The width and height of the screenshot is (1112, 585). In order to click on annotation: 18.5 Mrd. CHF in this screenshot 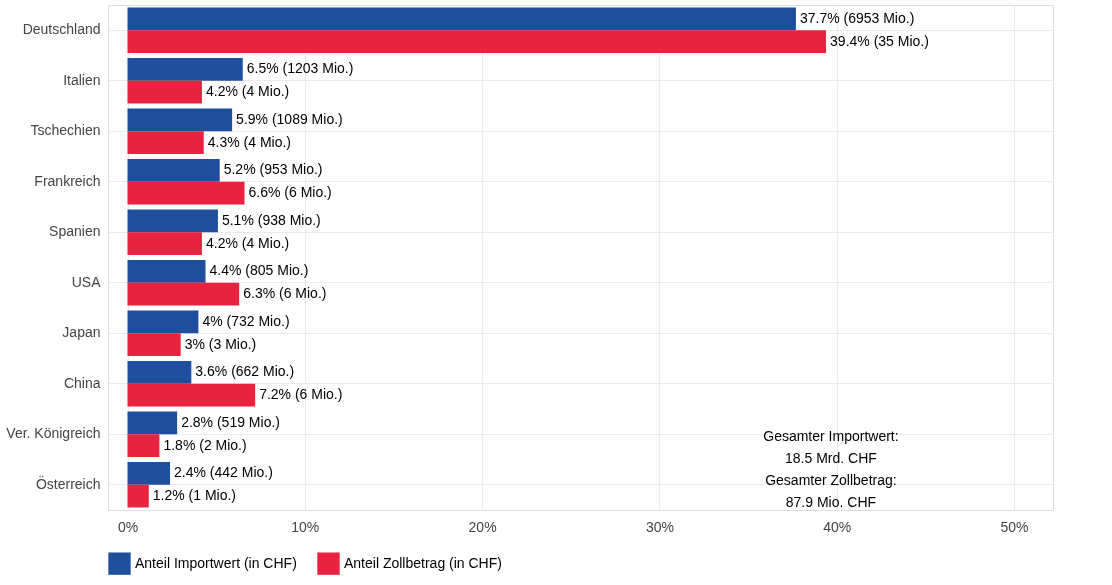, I will do `click(831, 457)`.